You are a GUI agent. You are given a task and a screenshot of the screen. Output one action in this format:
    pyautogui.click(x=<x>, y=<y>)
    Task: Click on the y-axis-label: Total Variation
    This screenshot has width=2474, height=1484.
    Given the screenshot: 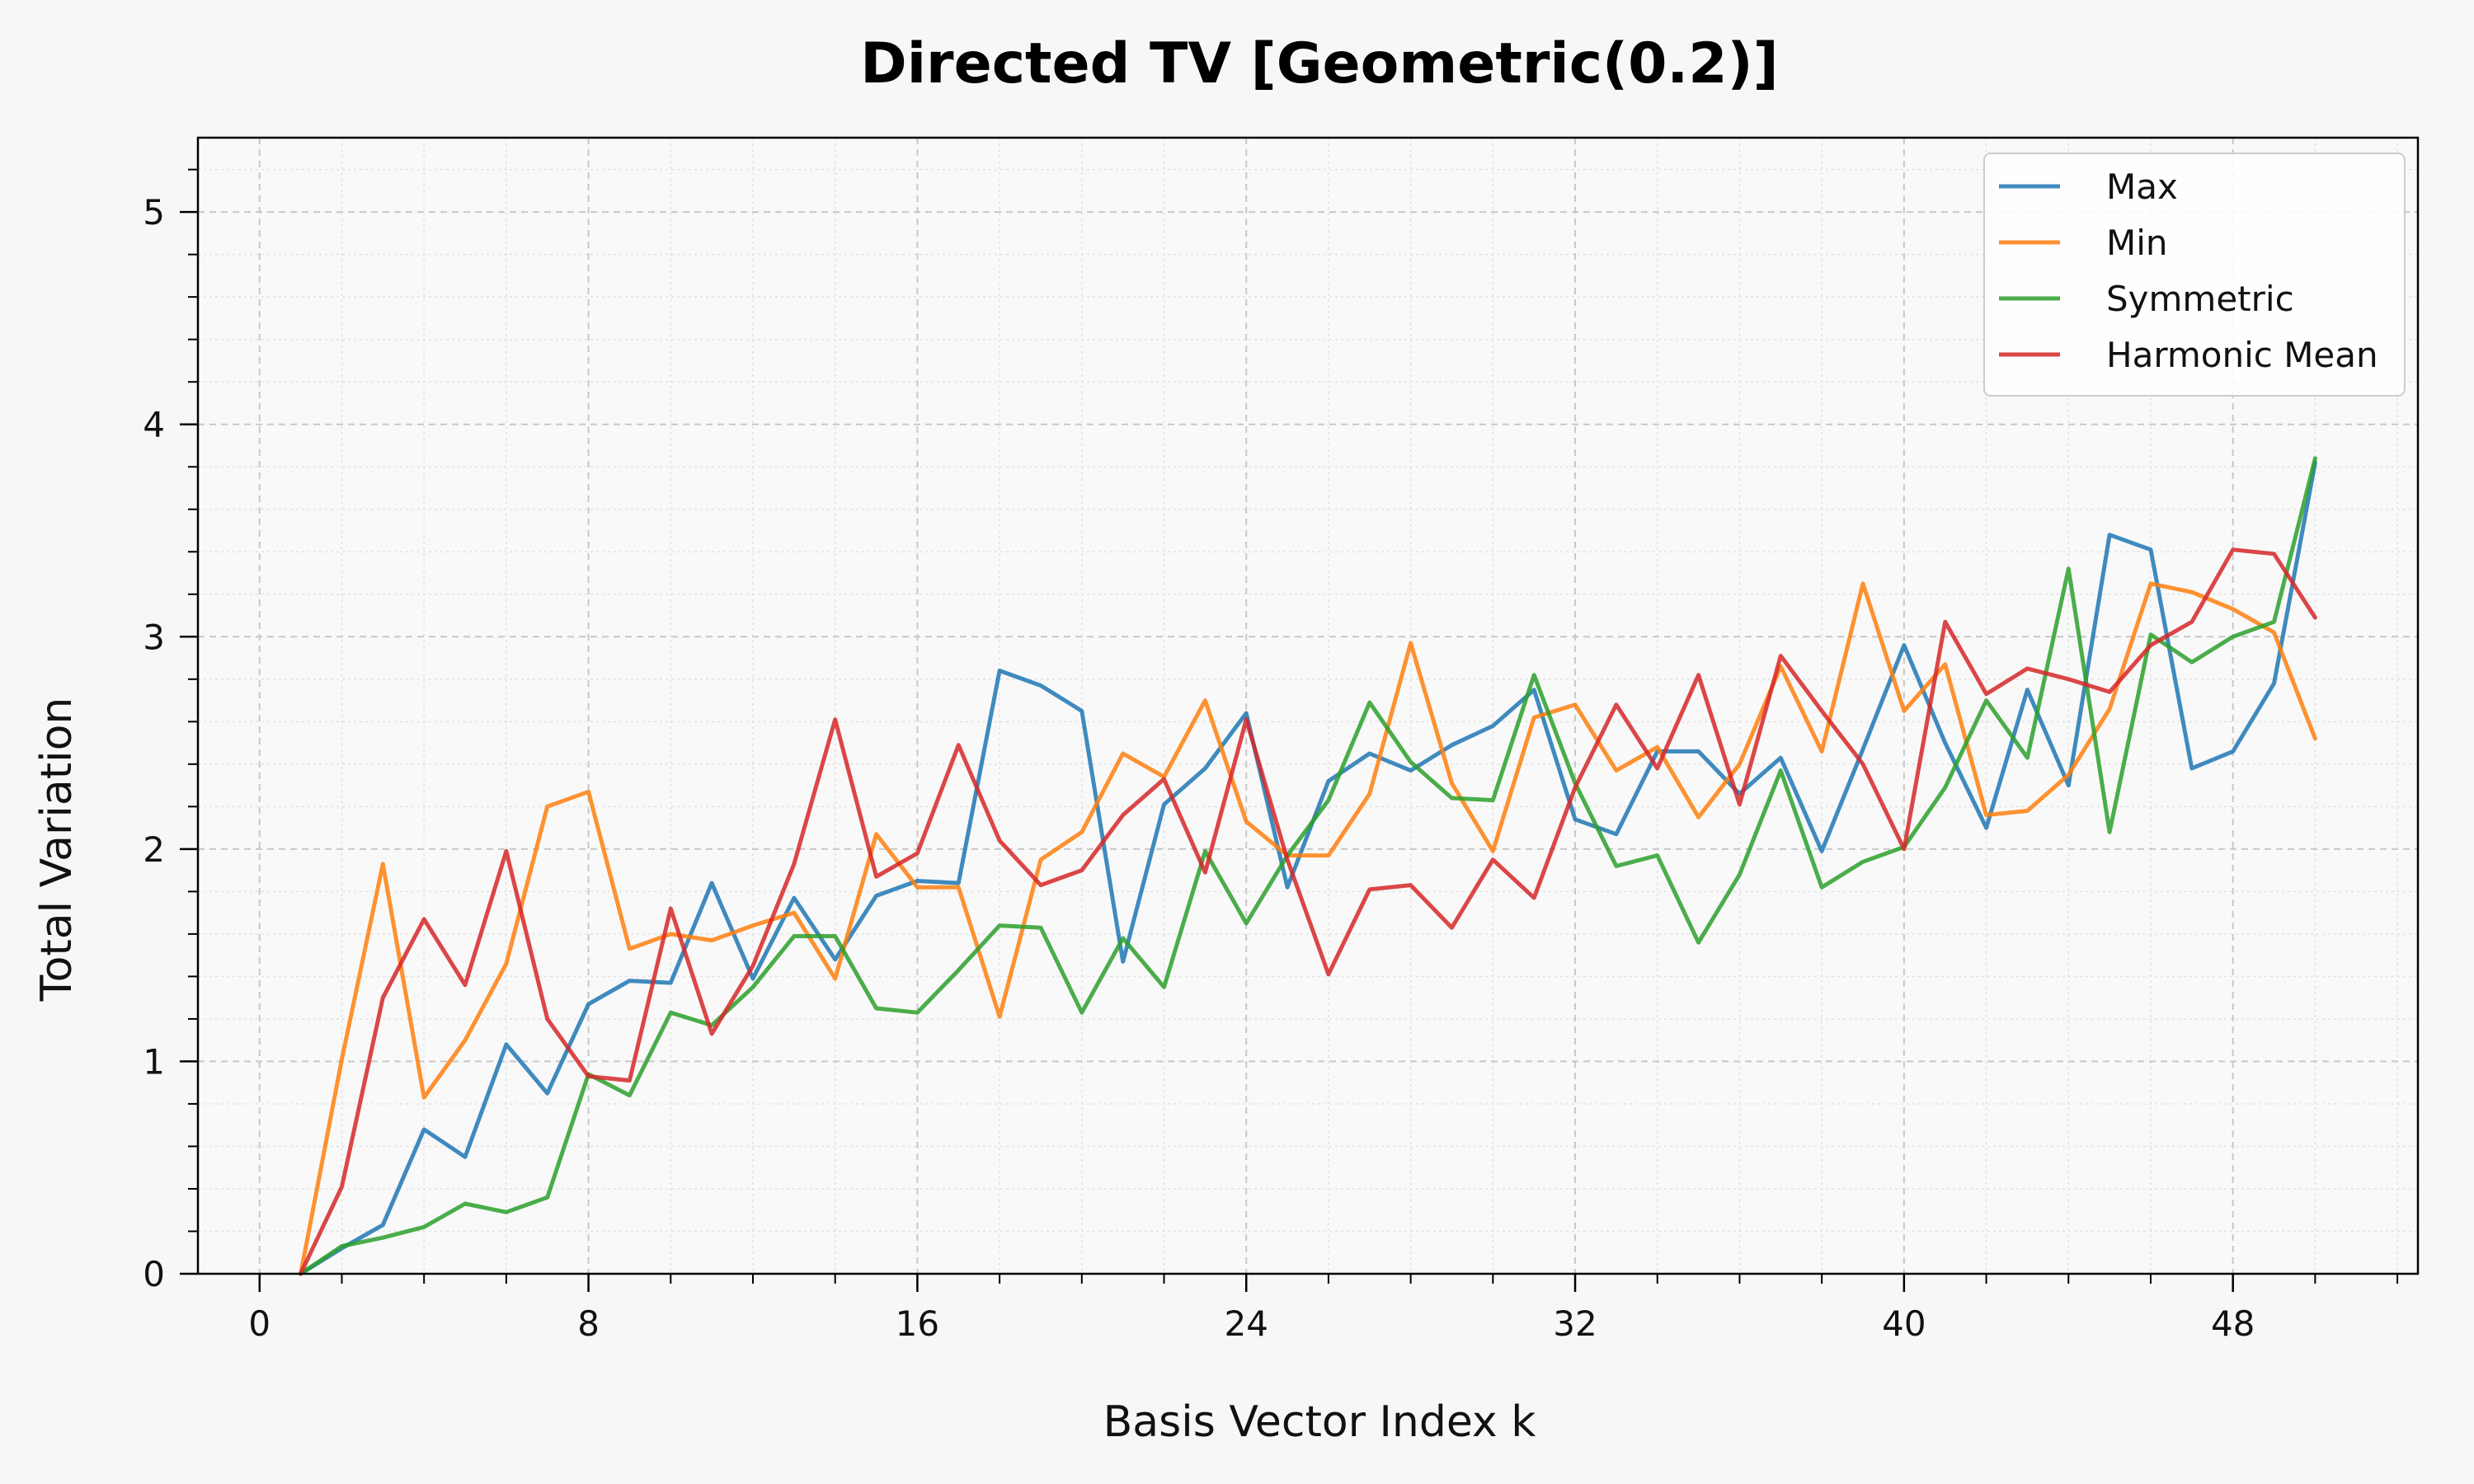 What is the action you would take?
    pyautogui.click(x=57, y=850)
    